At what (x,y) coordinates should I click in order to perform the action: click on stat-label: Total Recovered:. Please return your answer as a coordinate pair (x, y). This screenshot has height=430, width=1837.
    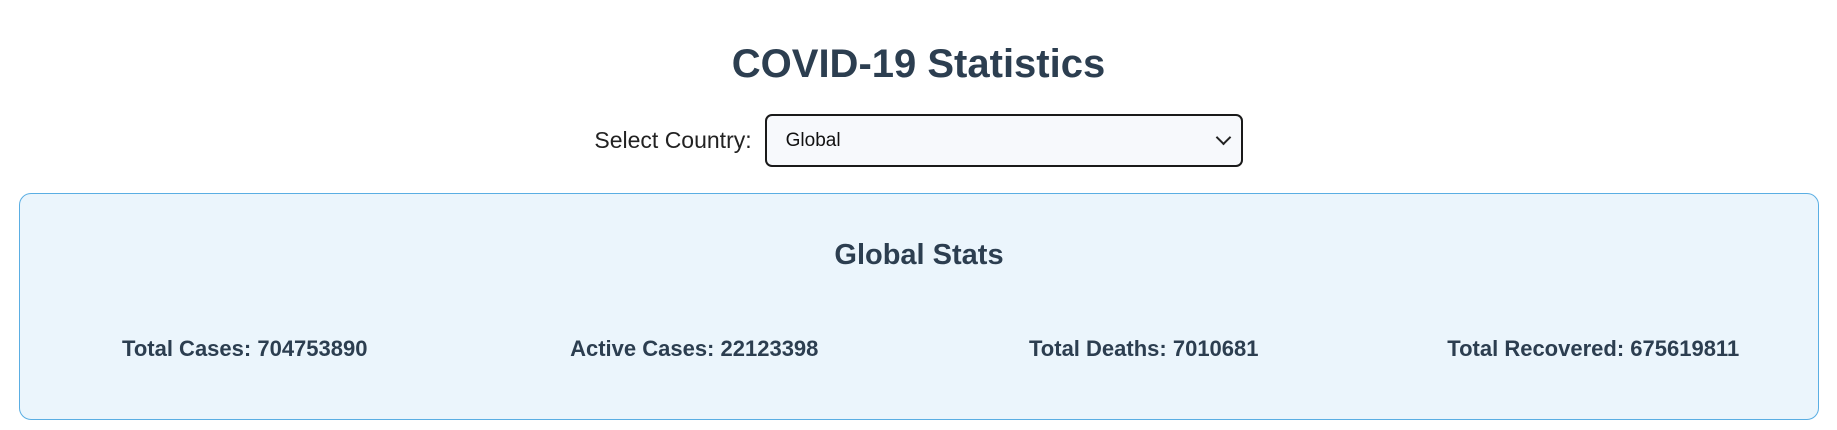
    Looking at the image, I should click on (1536, 348).